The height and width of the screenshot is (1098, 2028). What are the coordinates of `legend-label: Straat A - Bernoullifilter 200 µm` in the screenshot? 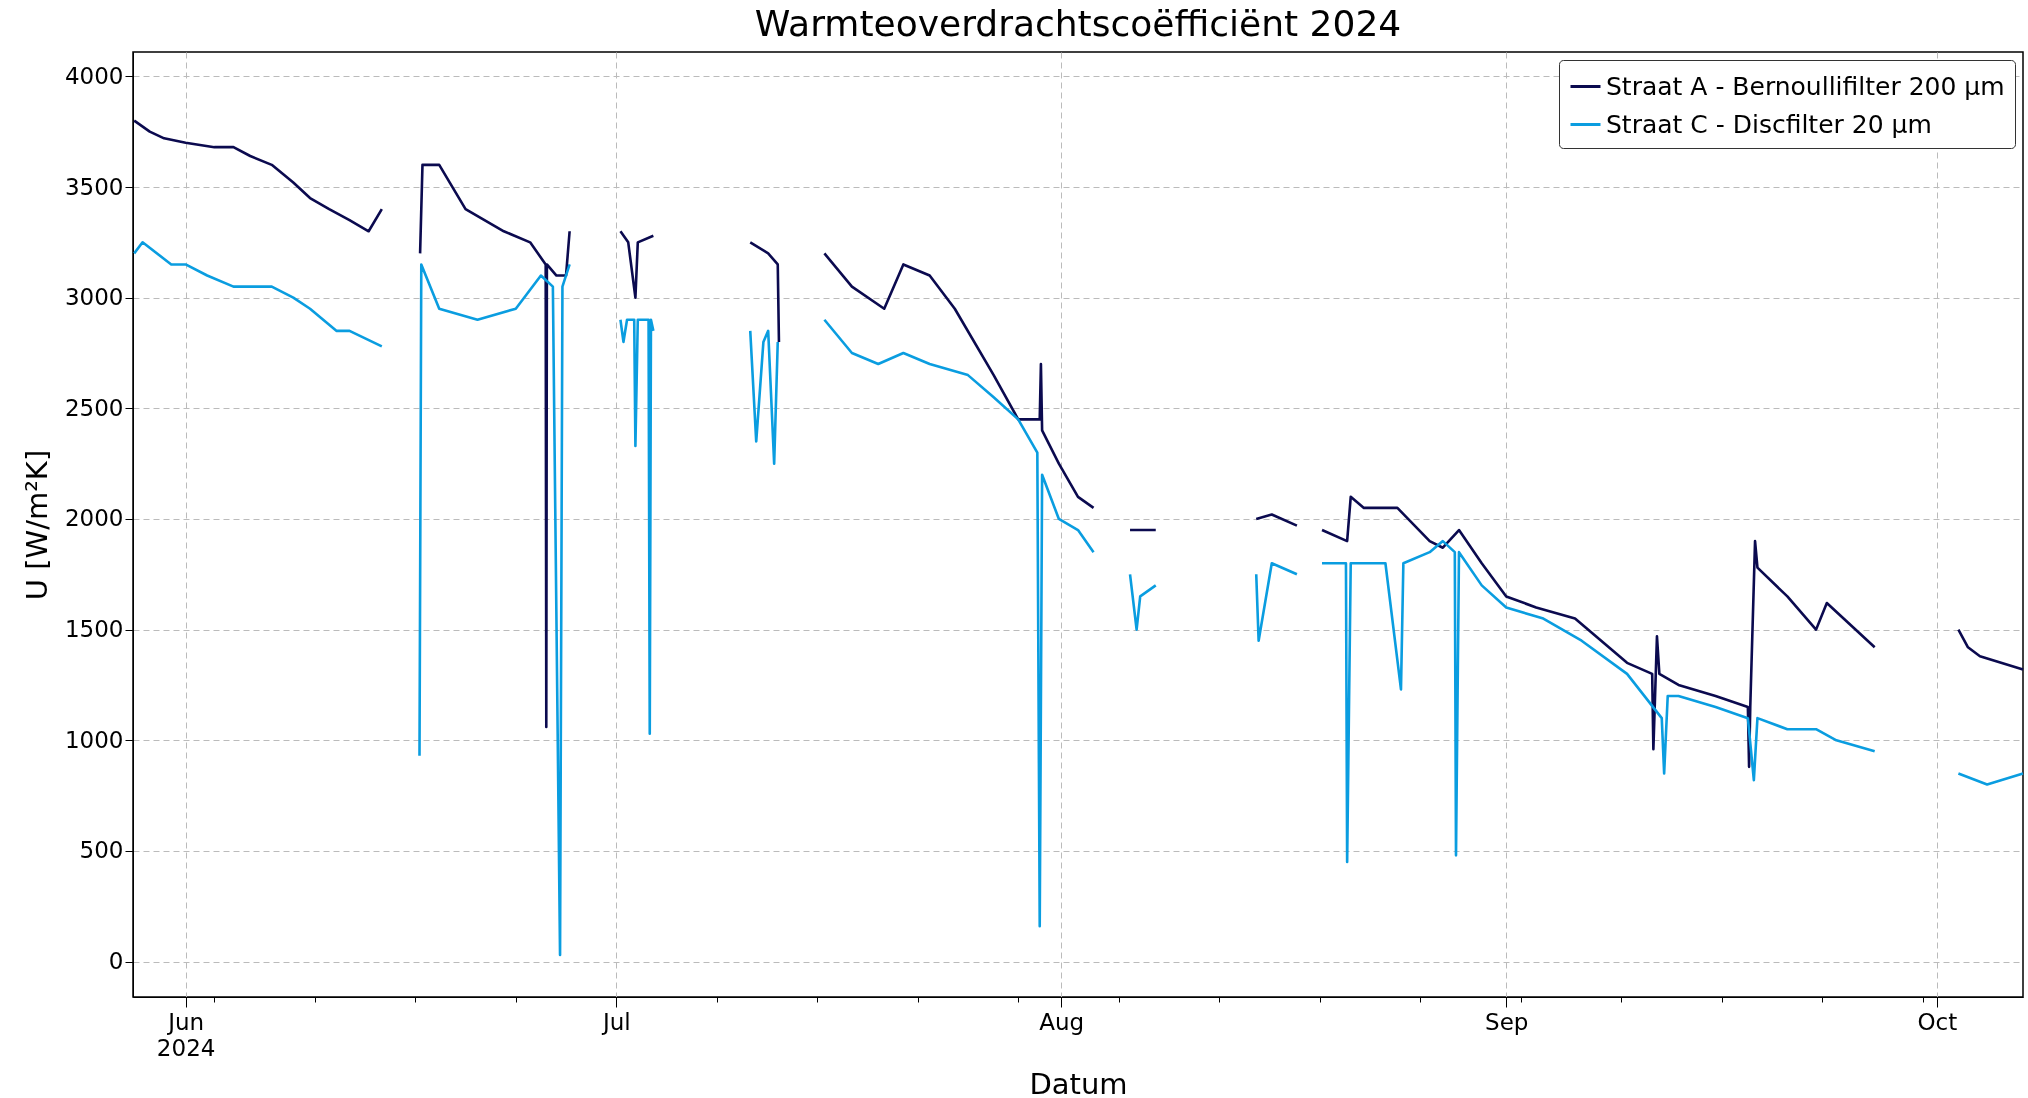 It's located at (1805, 86).